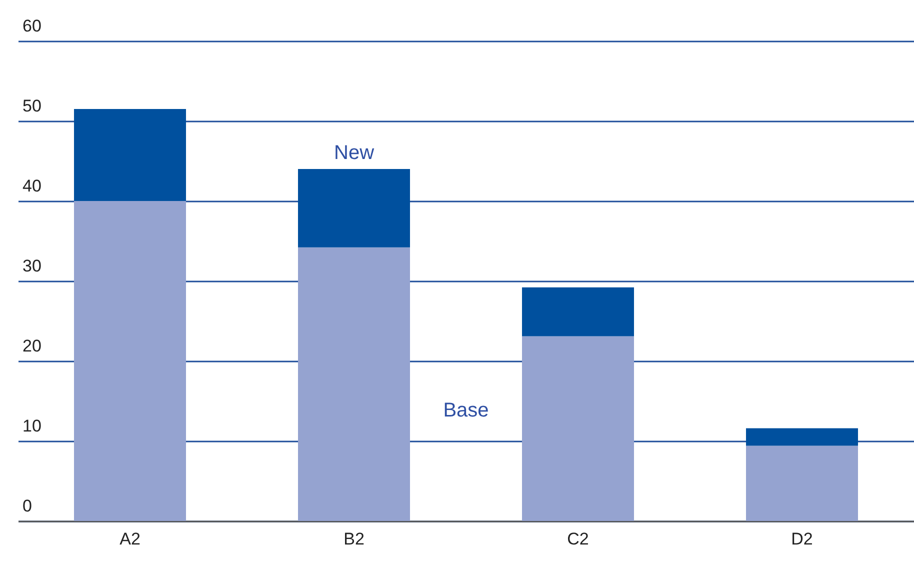 Image resolution: width=914 pixels, height=566 pixels. What do you see at coordinates (130, 539) in the screenshot?
I see `x-tick-label: A2` at bounding box center [130, 539].